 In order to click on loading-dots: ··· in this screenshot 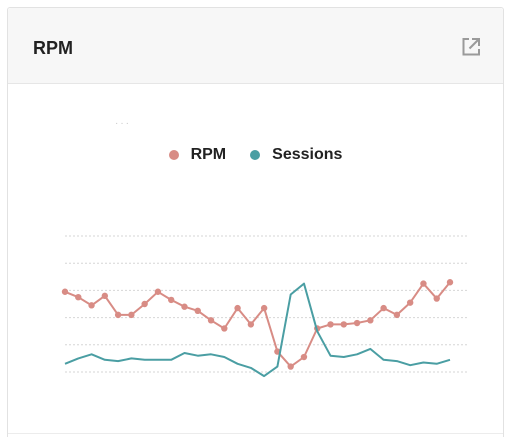, I will do `click(123, 123)`.